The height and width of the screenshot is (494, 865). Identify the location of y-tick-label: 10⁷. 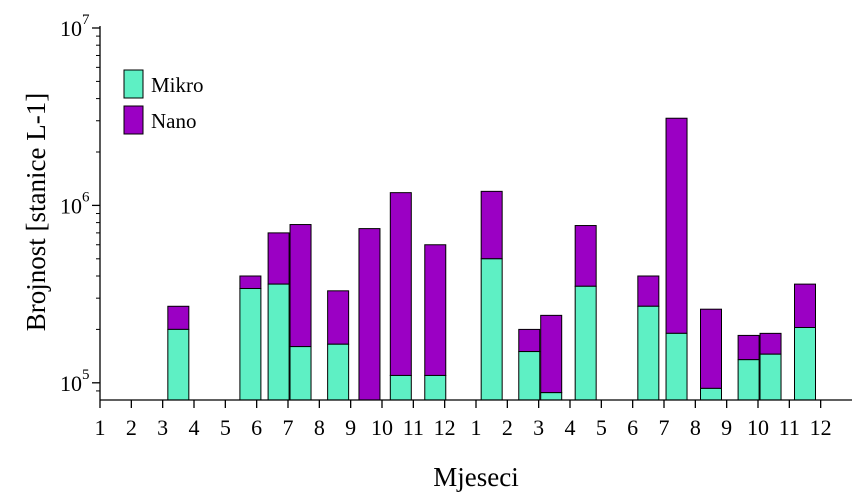
(75, 26).